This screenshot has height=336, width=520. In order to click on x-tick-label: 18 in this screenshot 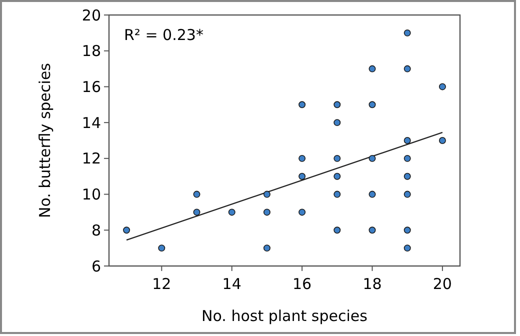, I will do `click(372, 284)`.